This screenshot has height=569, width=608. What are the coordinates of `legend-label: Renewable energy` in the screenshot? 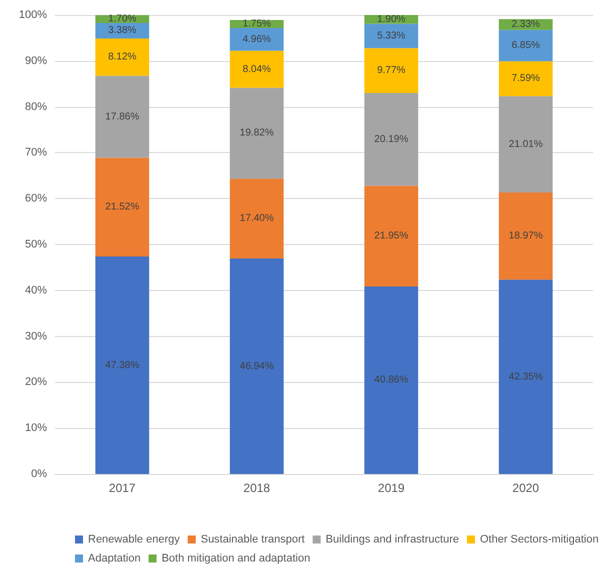 It's located at (134, 540).